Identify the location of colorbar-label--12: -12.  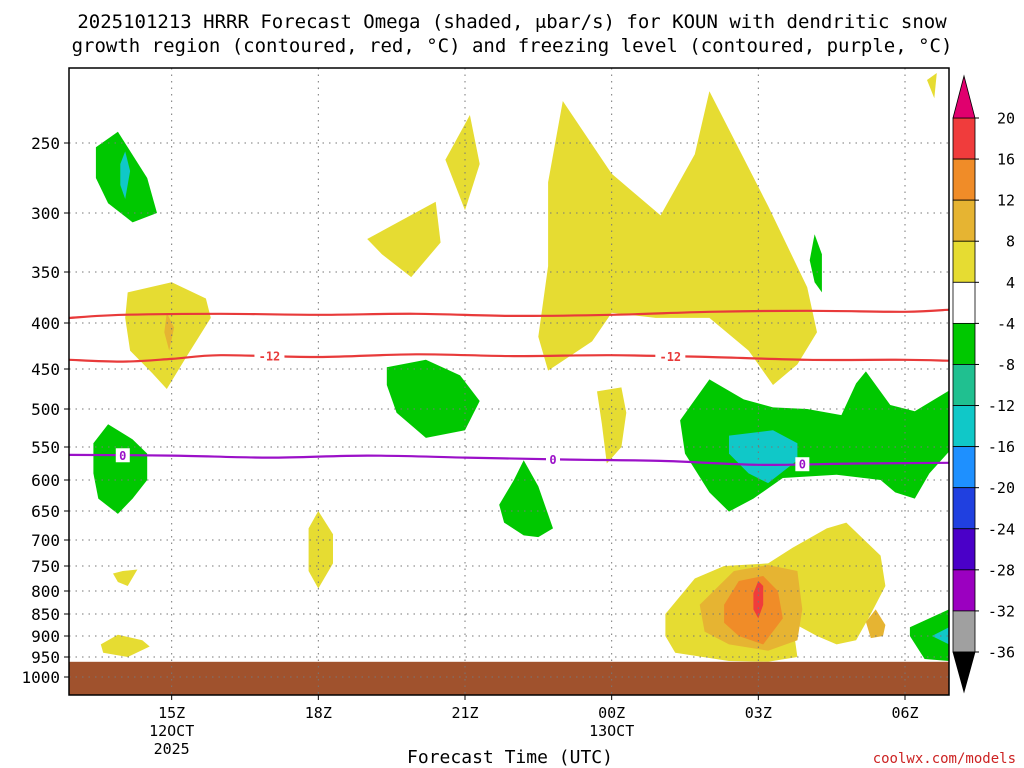
(1001, 406).